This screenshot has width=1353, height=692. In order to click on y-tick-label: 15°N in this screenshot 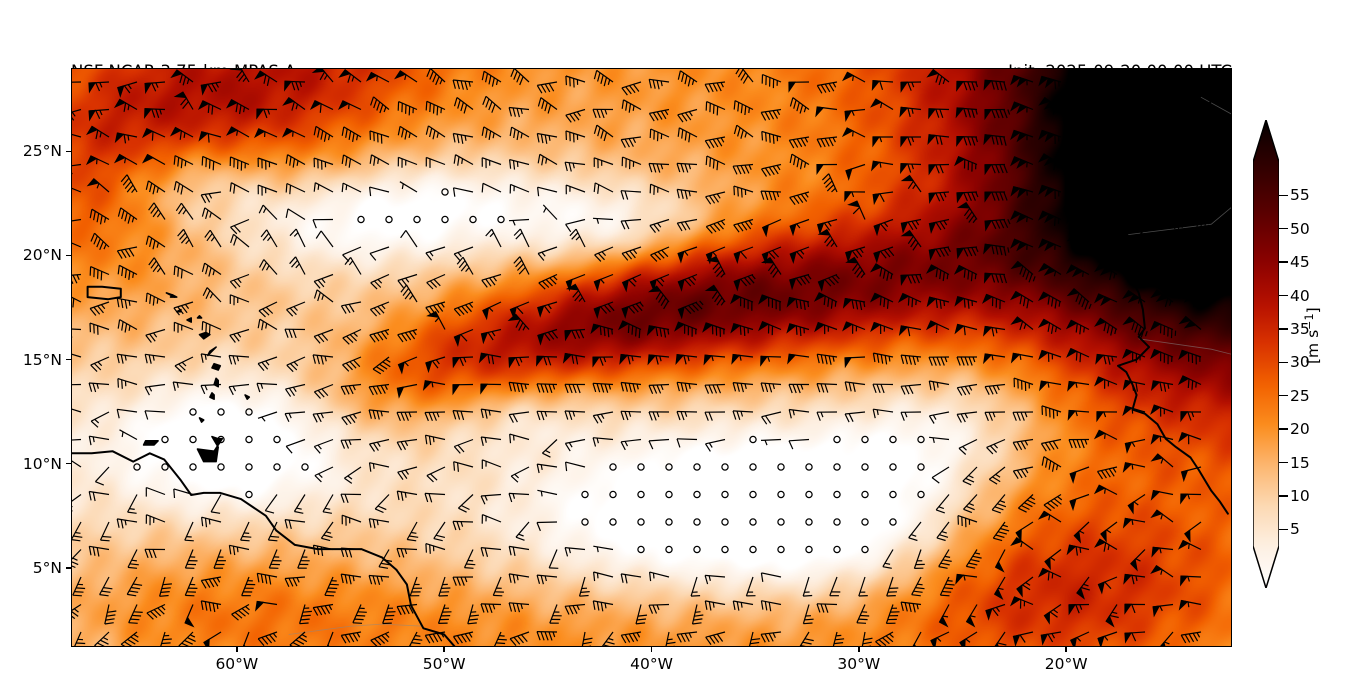, I will do `click(42, 359)`.